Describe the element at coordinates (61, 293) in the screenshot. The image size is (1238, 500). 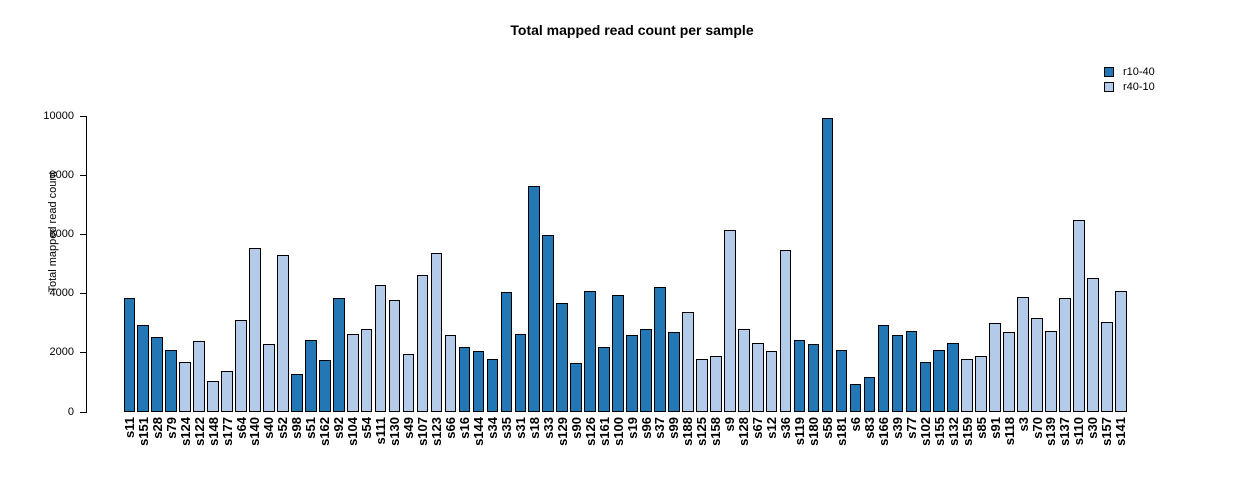
I see `y-tick-label: 4000` at that location.